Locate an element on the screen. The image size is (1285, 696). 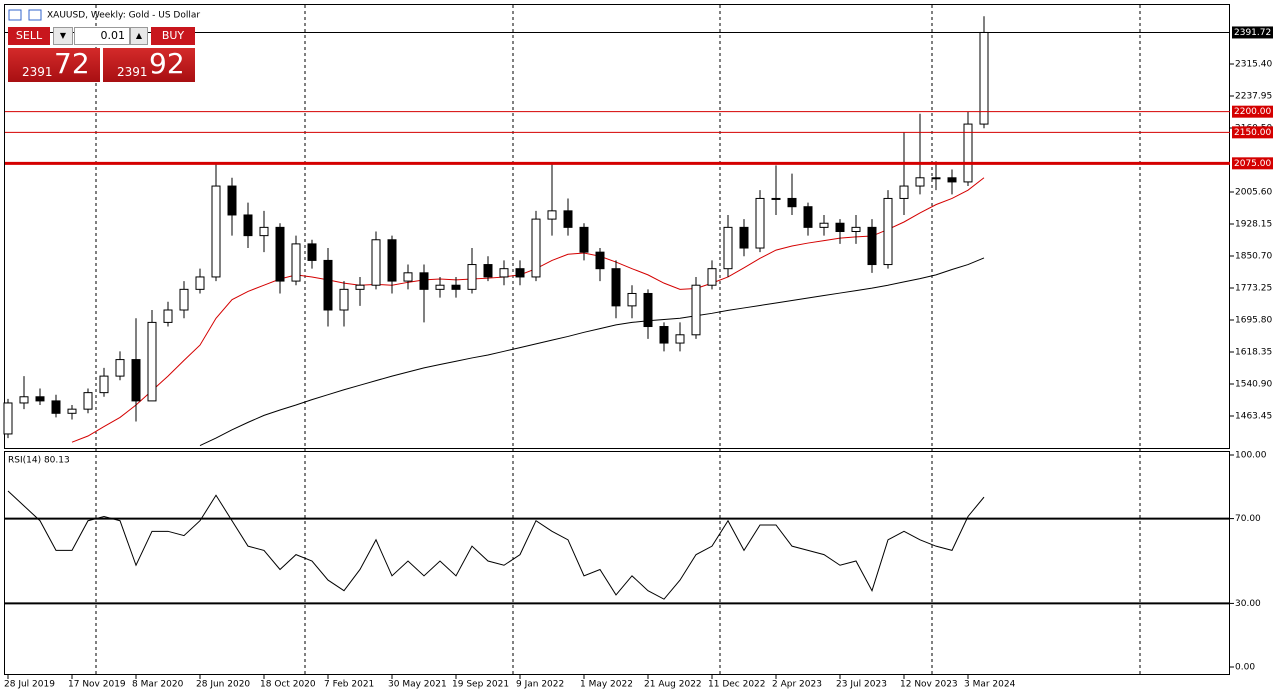
buy-button: BUY is located at coordinates (173, 36).